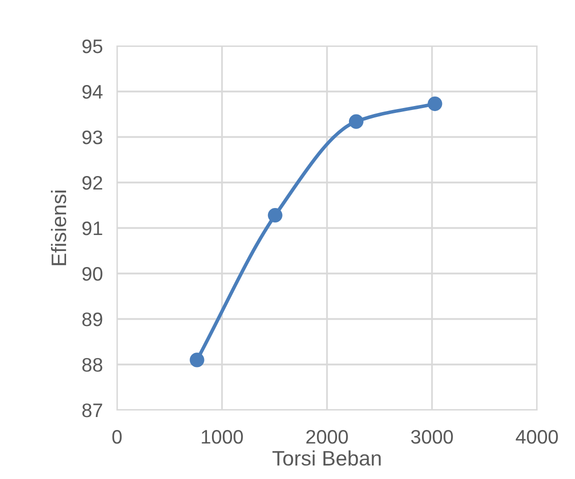 The width and height of the screenshot is (575, 479). What do you see at coordinates (92, 46) in the screenshot?
I see `y-tick-label: 95` at bounding box center [92, 46].